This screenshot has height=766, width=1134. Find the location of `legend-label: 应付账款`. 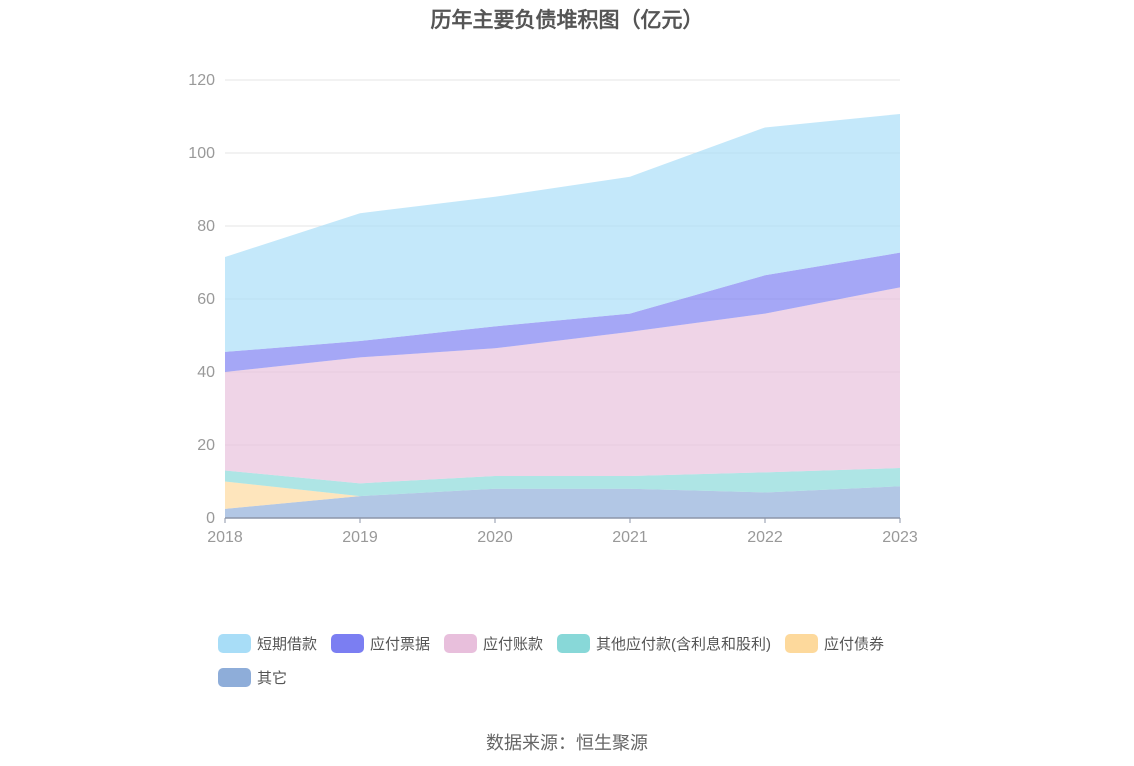

legend-label: 应付账款 is located at coordinates (513, 644).